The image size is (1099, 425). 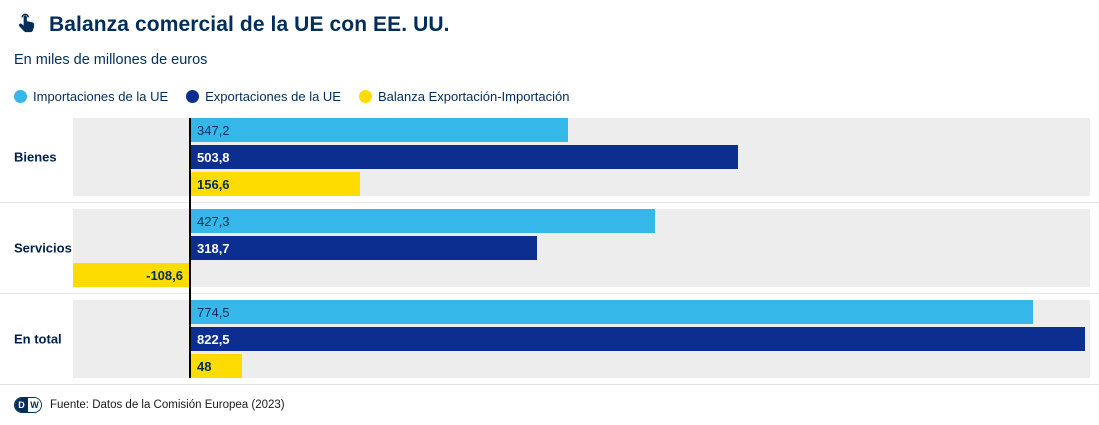 I want to click on legend-label: Importaciones de la UE, so click(x=101, y=96).